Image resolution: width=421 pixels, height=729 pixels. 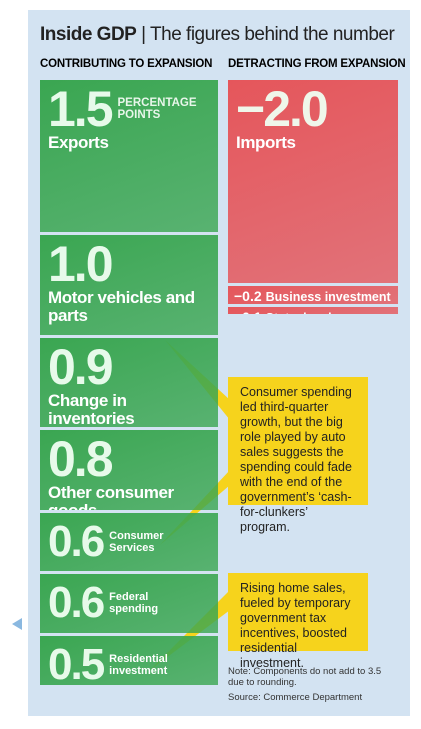 I want to click on bar: 0.5 Residential investment, so click(x=129, y=660).